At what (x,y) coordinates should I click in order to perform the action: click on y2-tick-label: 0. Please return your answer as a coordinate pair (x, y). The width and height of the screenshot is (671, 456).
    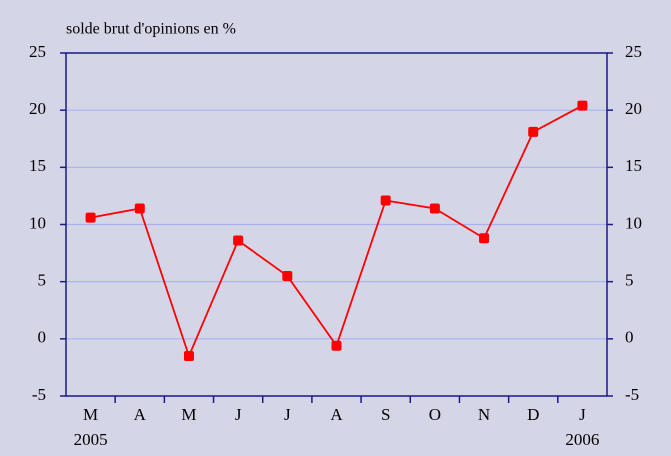
    Looking at the image, I should click on (629, 337).